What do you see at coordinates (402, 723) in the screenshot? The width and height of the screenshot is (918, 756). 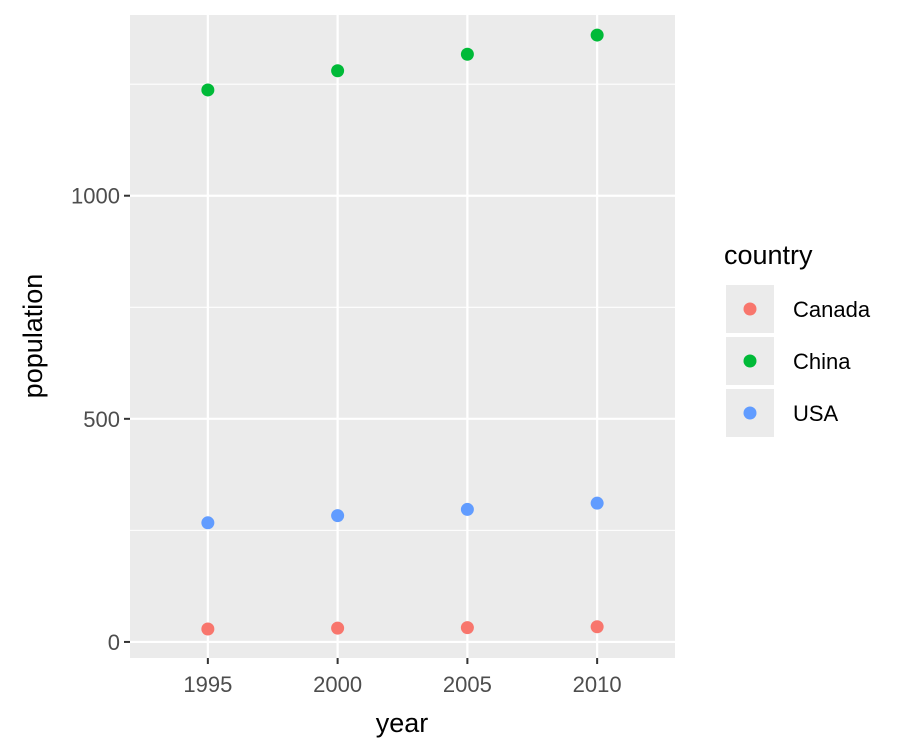 I see `x-axis-title: year` at bounding box center [402, 723].